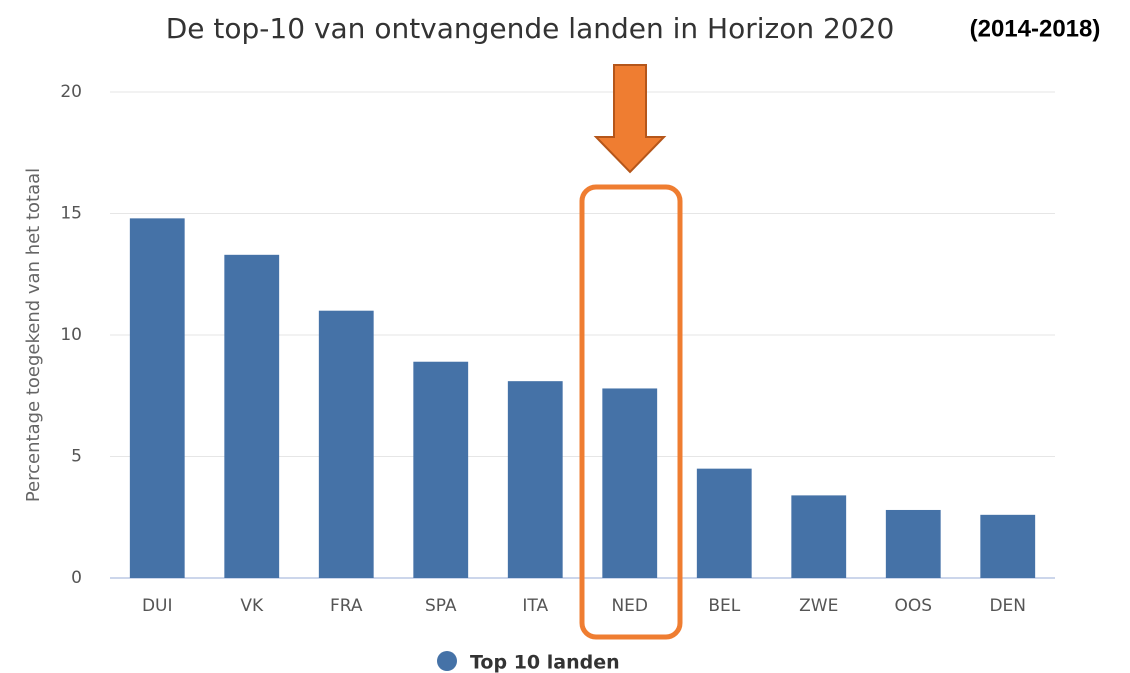  Describe the element at coordinates (630, 119) in the screenshot. I see `highlight-arrow` at that location.